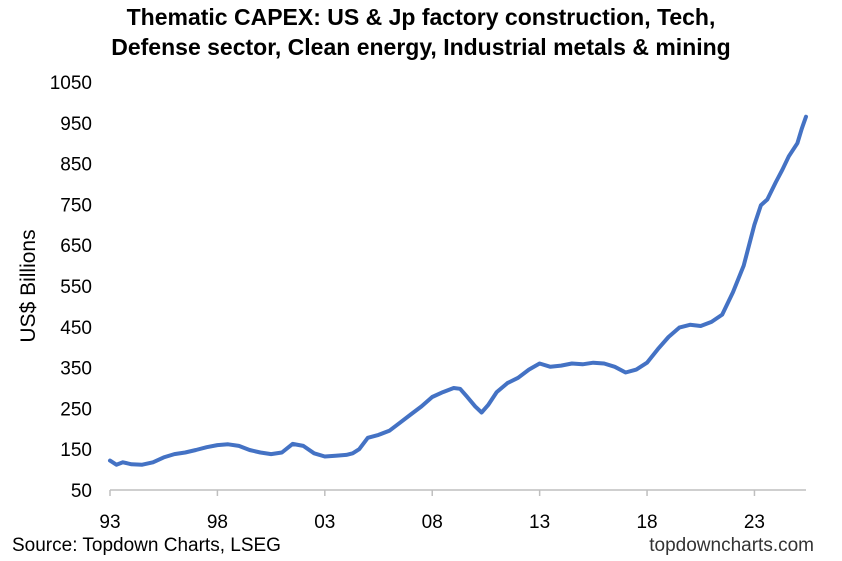 The image size is (842, 561). Describe the element at coordinates (646, 522) in the screenshot. I see `x-tick-label: 18` at that location.